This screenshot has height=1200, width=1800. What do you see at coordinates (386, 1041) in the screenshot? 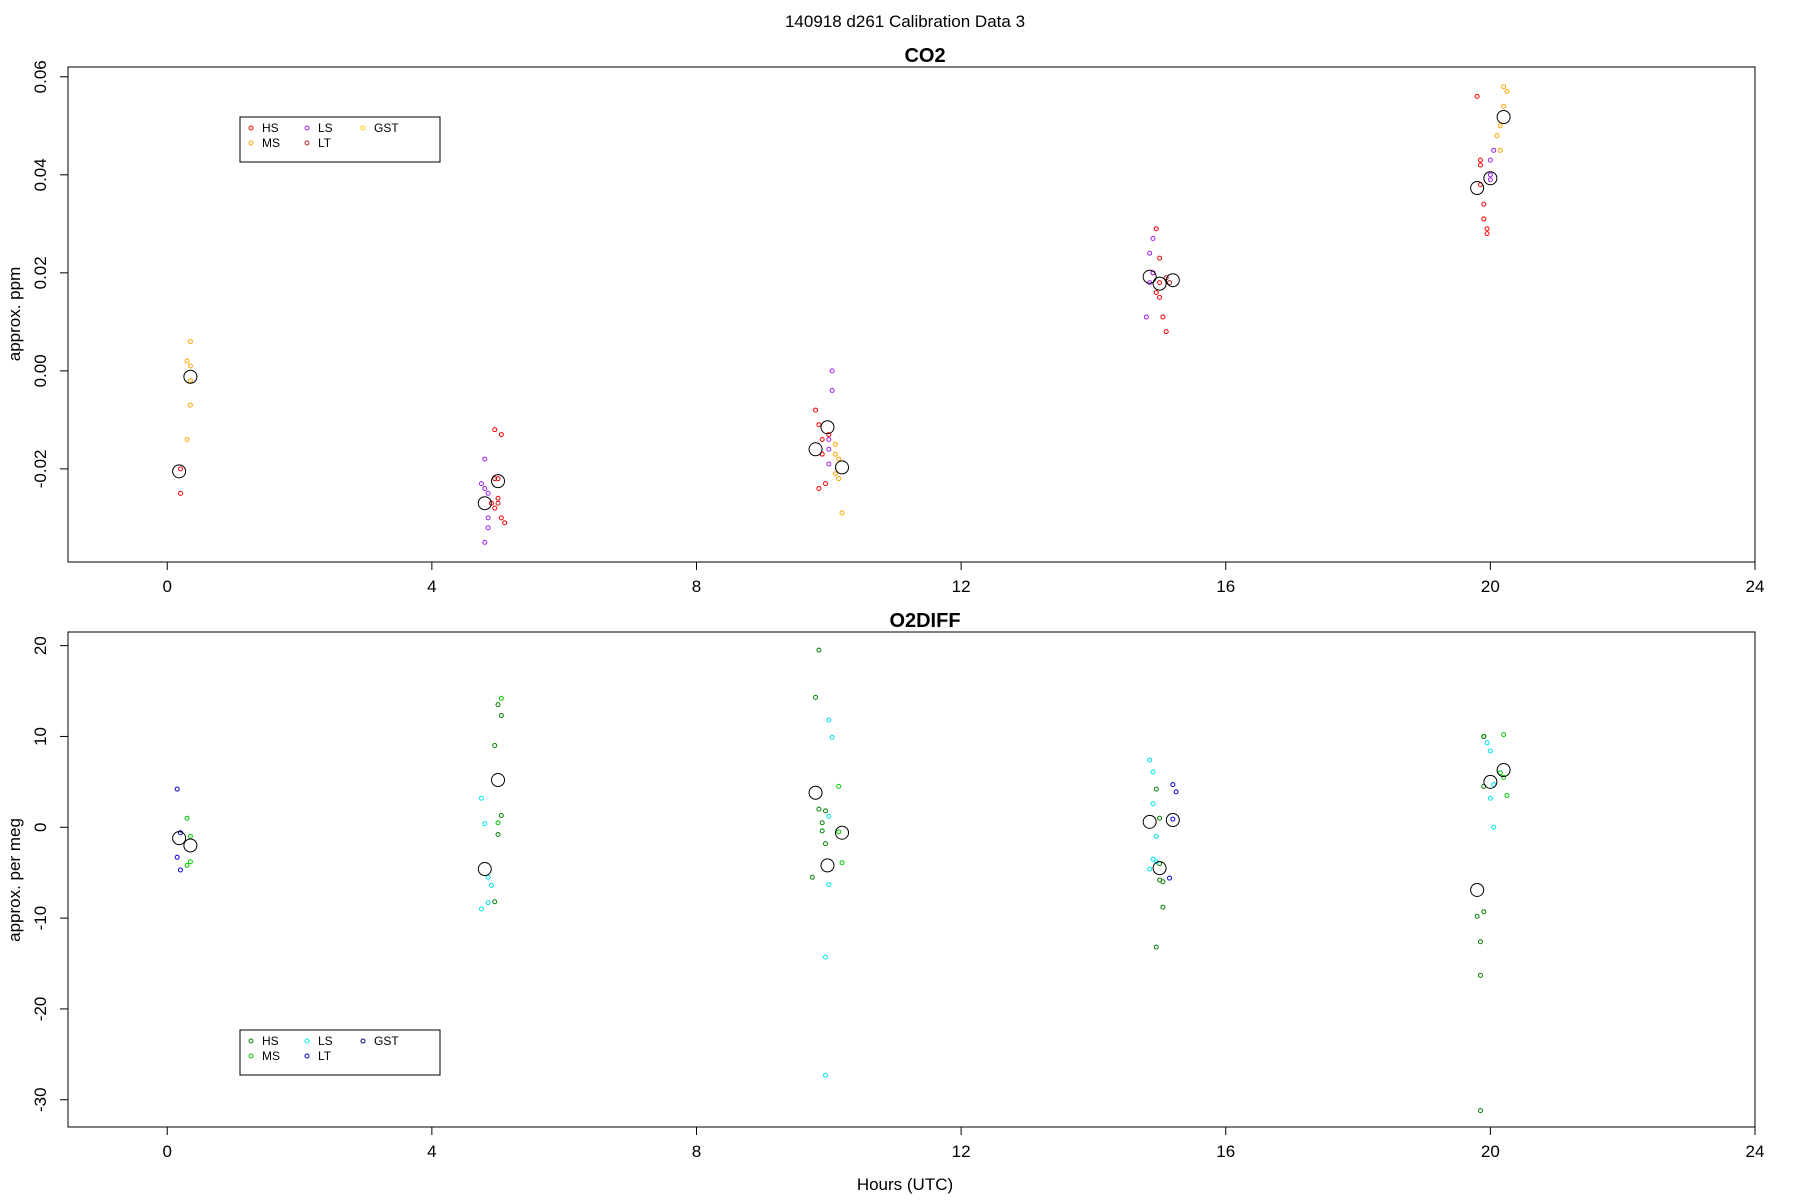
I see `o2diff-legend-label-gst: GST` at bounding box center [386, 1041].